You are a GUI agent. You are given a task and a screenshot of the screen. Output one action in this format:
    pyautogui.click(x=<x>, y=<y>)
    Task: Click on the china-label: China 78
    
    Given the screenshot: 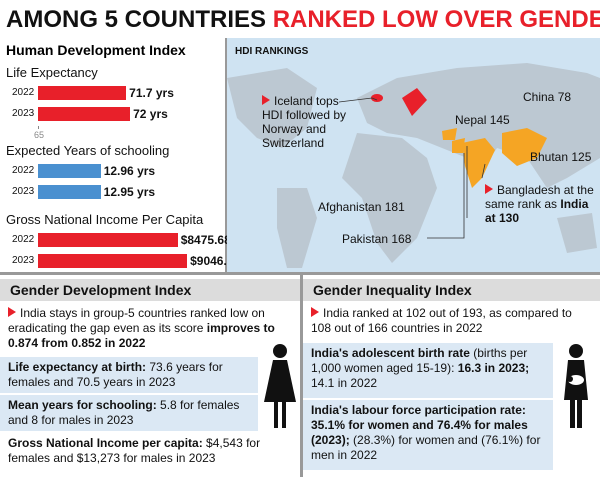 What is the action you would take?
    pyautogui.click(x=547, y=97)
    